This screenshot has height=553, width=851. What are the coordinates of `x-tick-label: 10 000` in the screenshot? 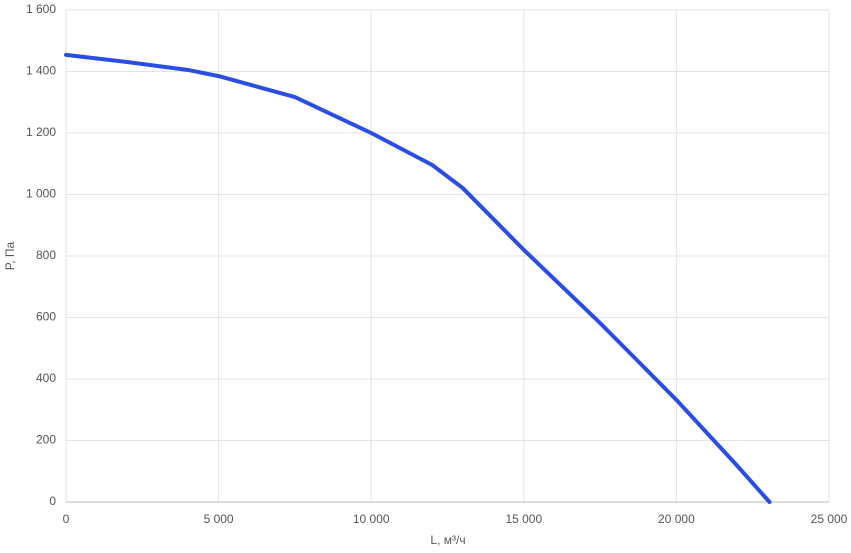 It's located at (371, 519).